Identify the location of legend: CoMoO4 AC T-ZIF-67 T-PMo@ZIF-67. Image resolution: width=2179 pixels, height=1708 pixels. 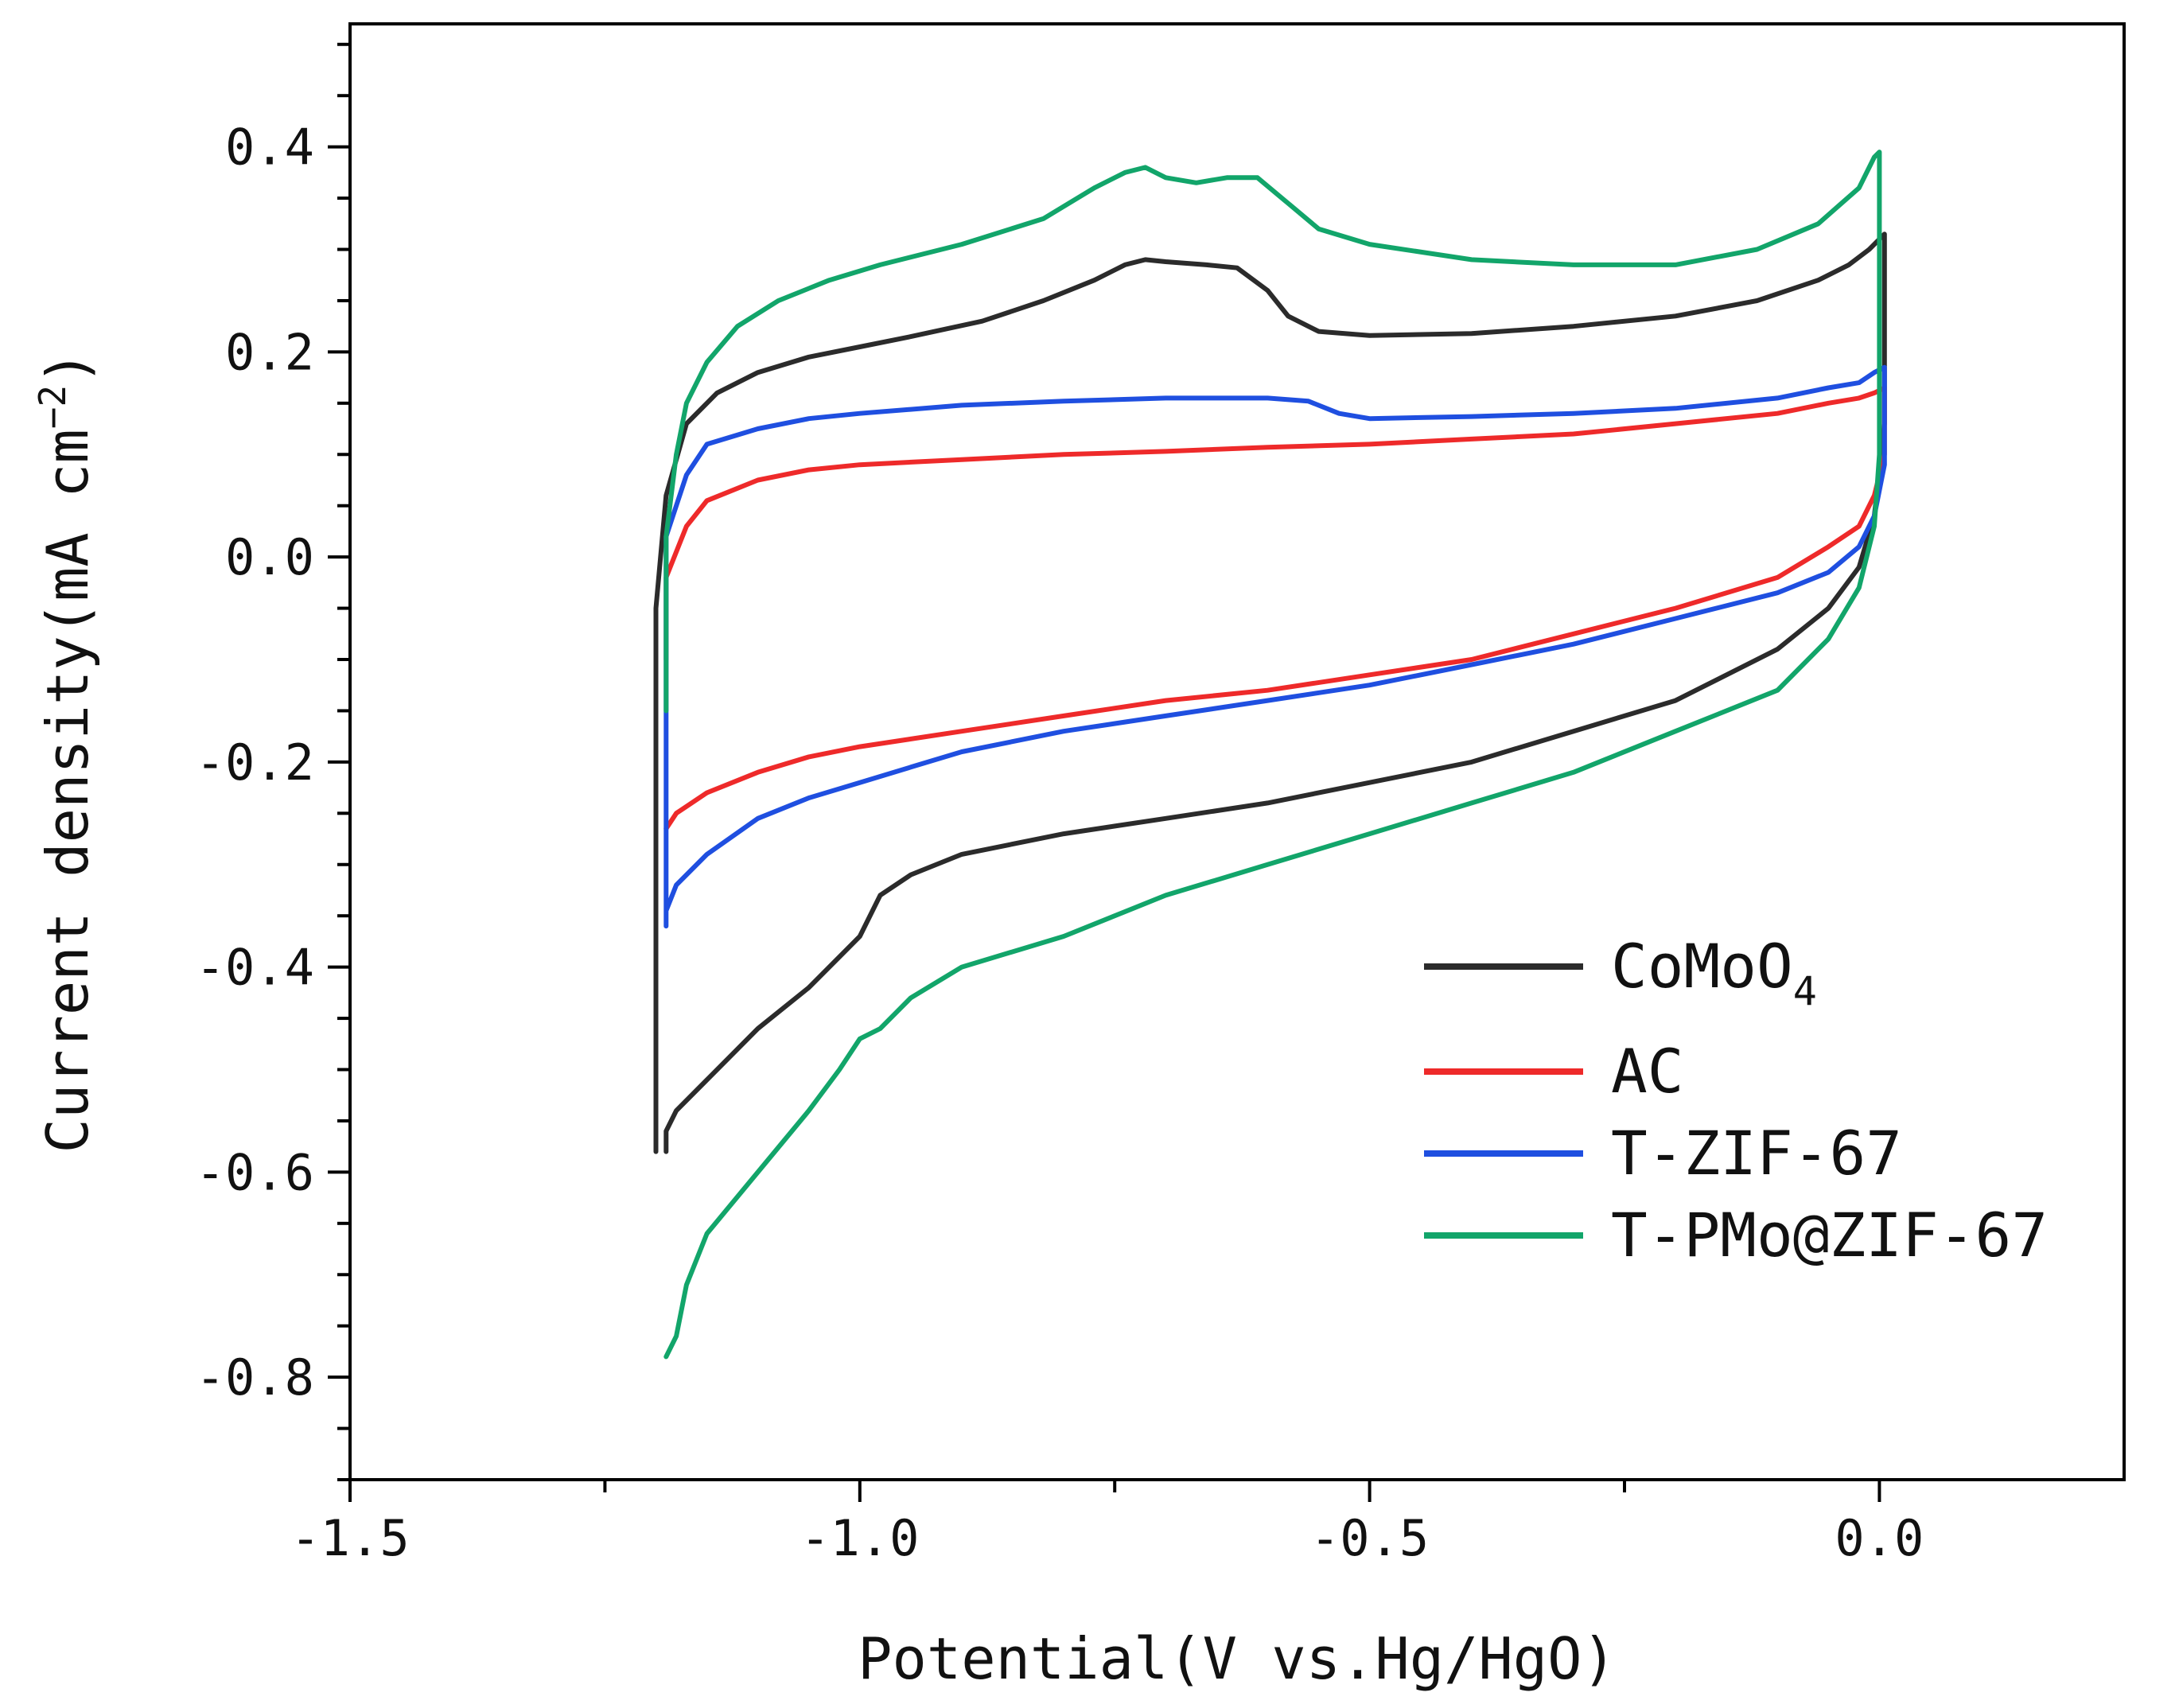
(1736, 1100).